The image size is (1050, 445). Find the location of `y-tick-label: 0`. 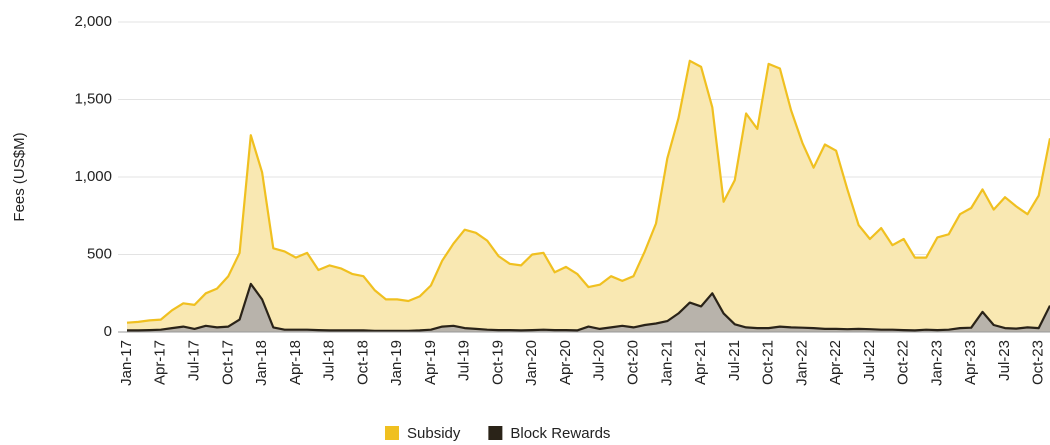

y-tick-label: 0 is located at coordinates (108, 331).